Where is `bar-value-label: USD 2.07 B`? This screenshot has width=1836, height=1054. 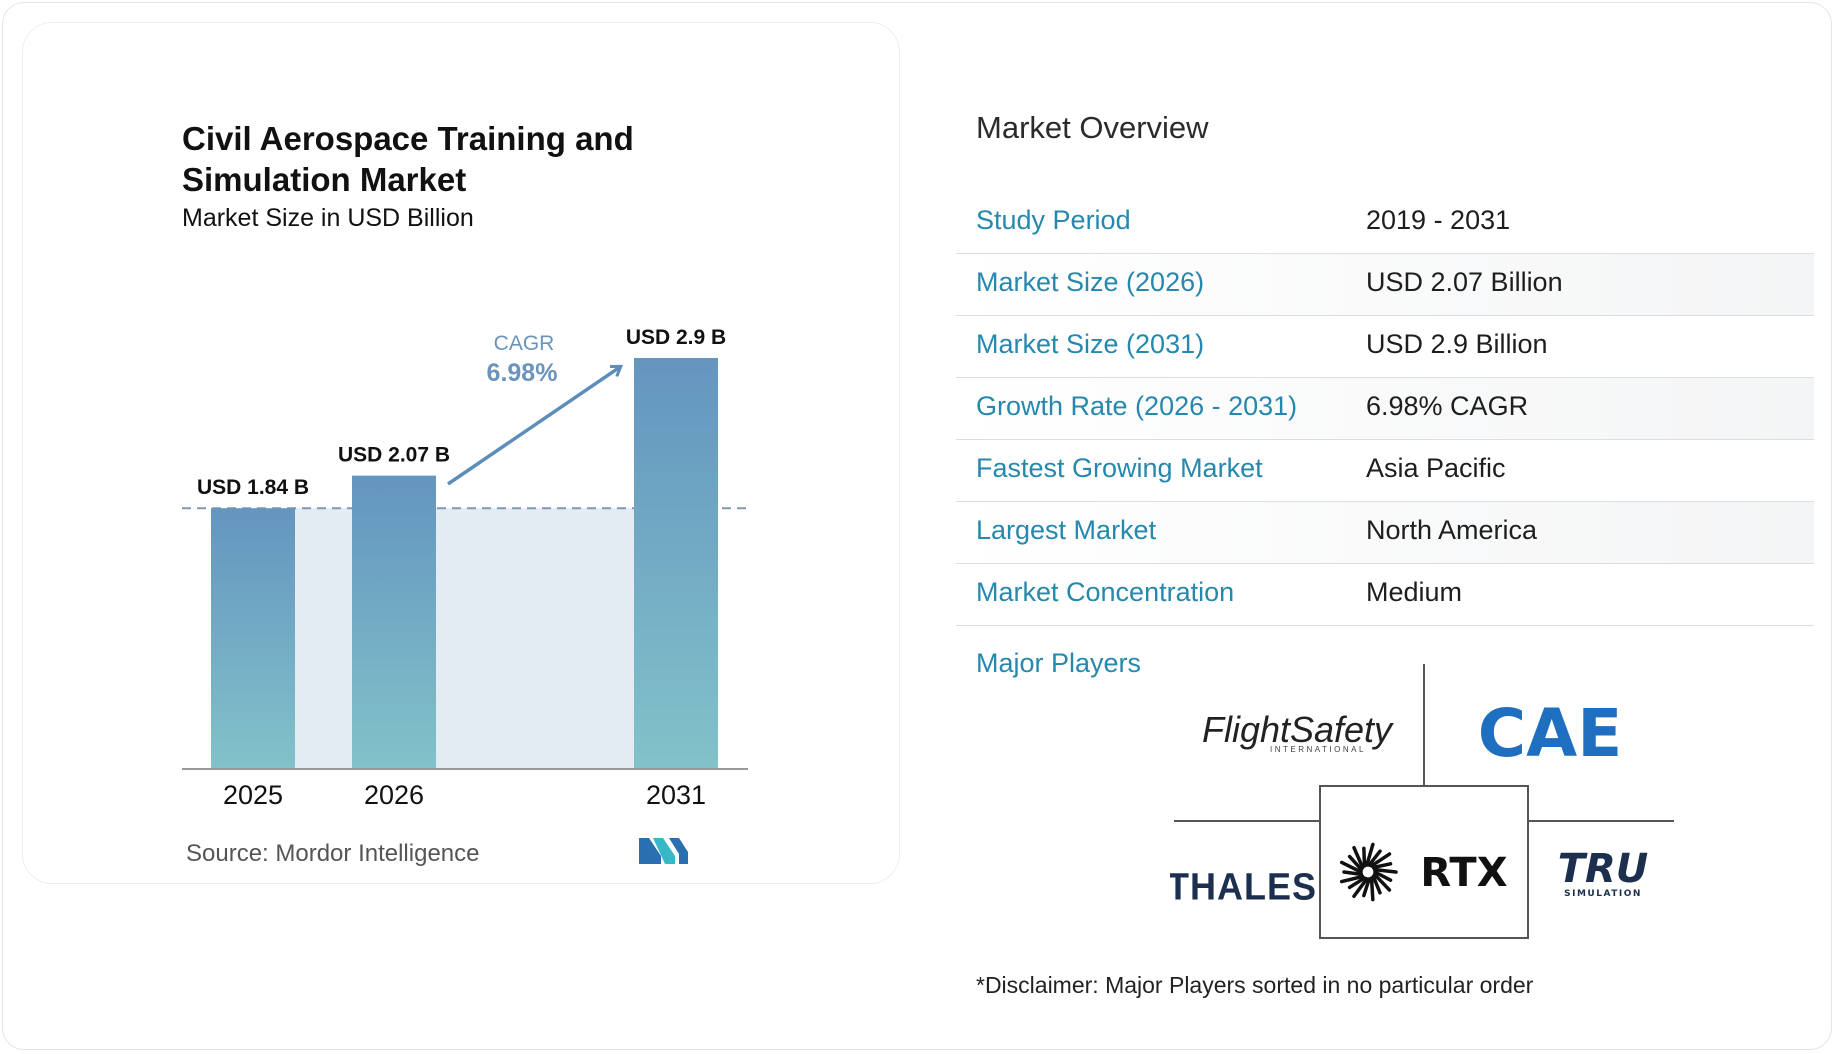
bar-value-label: USD 2.07 B is located at coordinates (394, 455).